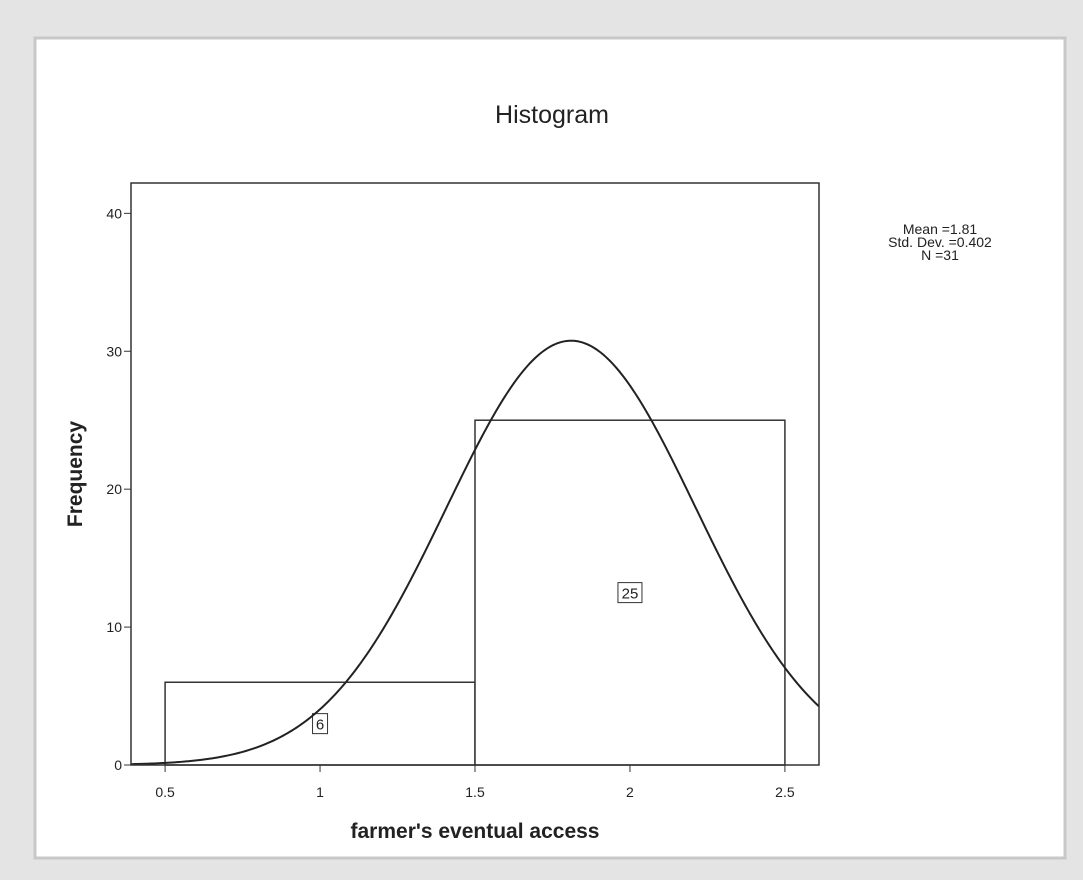 This screenshot has height=880, width=1083. I want to click on x-tick-label: 2, so click(630, 792).